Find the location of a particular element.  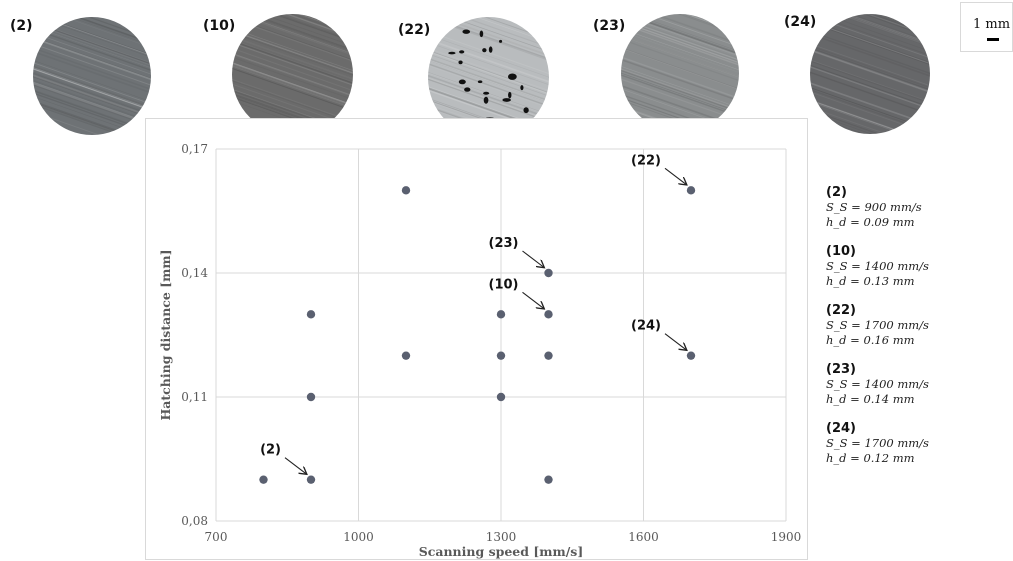

legend-id: (2) is located at coordinates (916, 192).